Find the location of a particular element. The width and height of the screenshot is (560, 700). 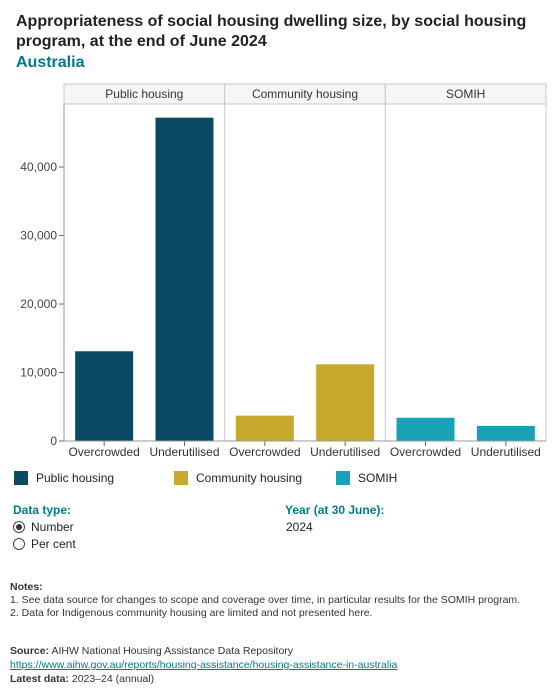

y-tick-label: 40,000 is located at coordinates (38, 167).